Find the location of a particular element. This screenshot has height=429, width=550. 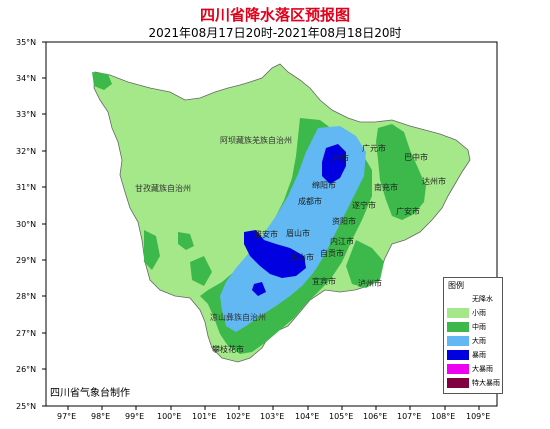

legend-row-extreme-rainstorm: 特大暴雨 is located at coordinates (474, 383).